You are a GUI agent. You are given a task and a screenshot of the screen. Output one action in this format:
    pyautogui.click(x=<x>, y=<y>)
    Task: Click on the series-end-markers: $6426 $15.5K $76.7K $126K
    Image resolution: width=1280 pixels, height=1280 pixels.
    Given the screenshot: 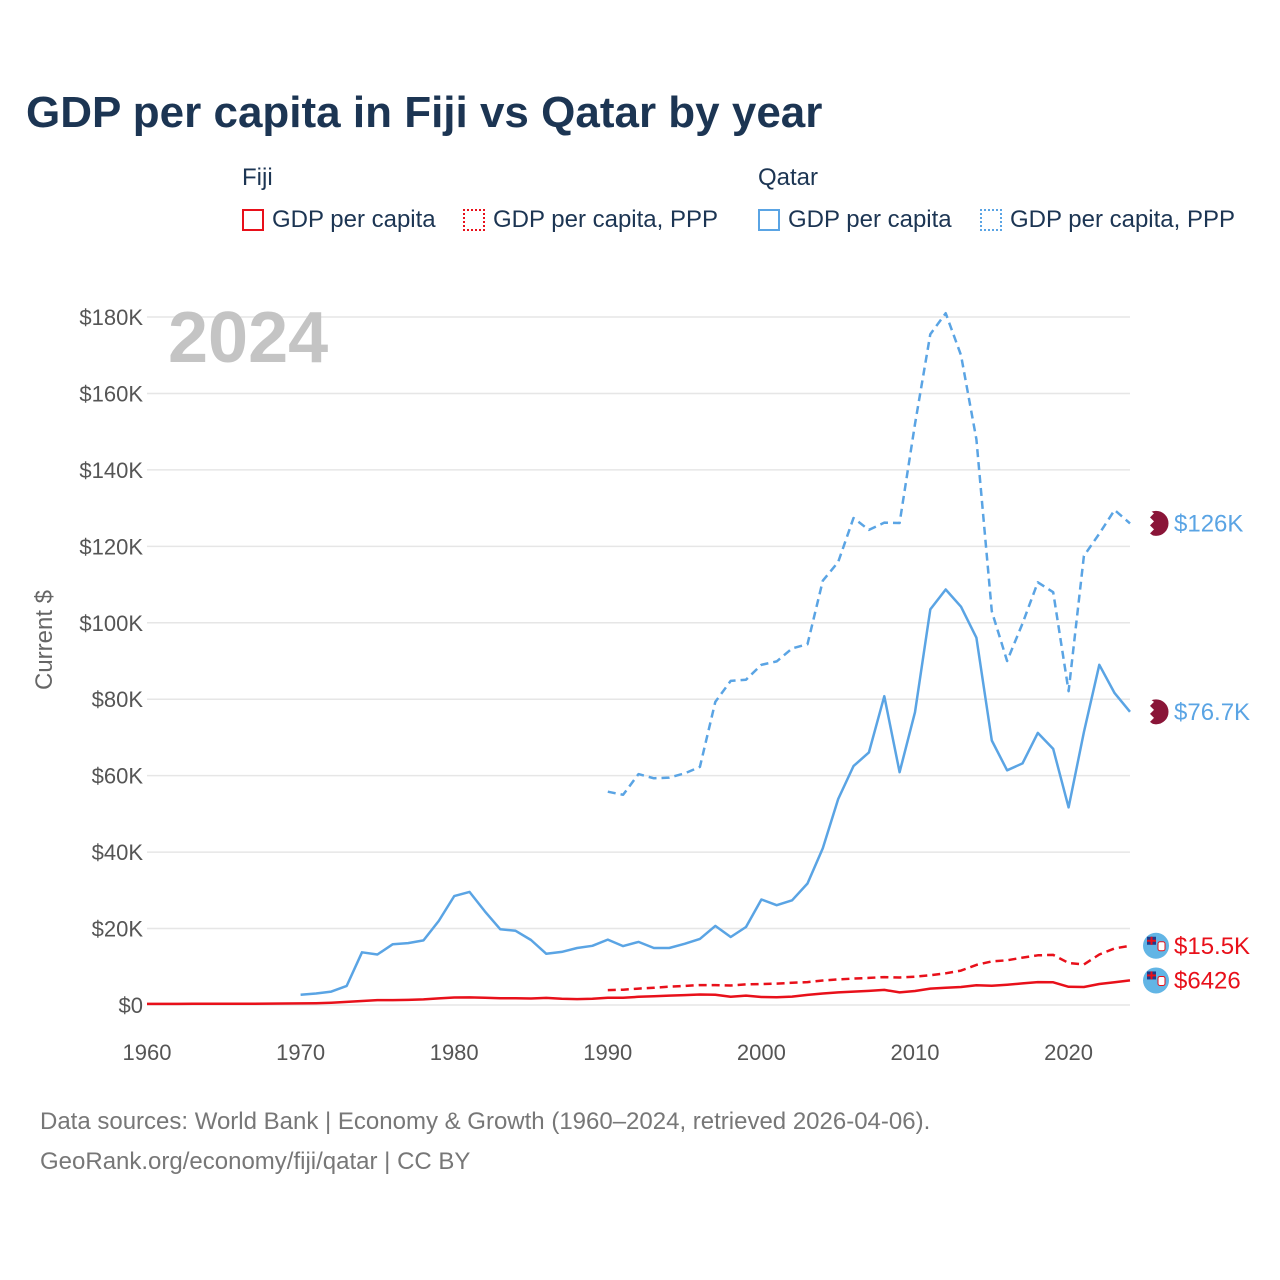 What is the action you would take?
    pyautogui.click(x=1196, y=751)
    